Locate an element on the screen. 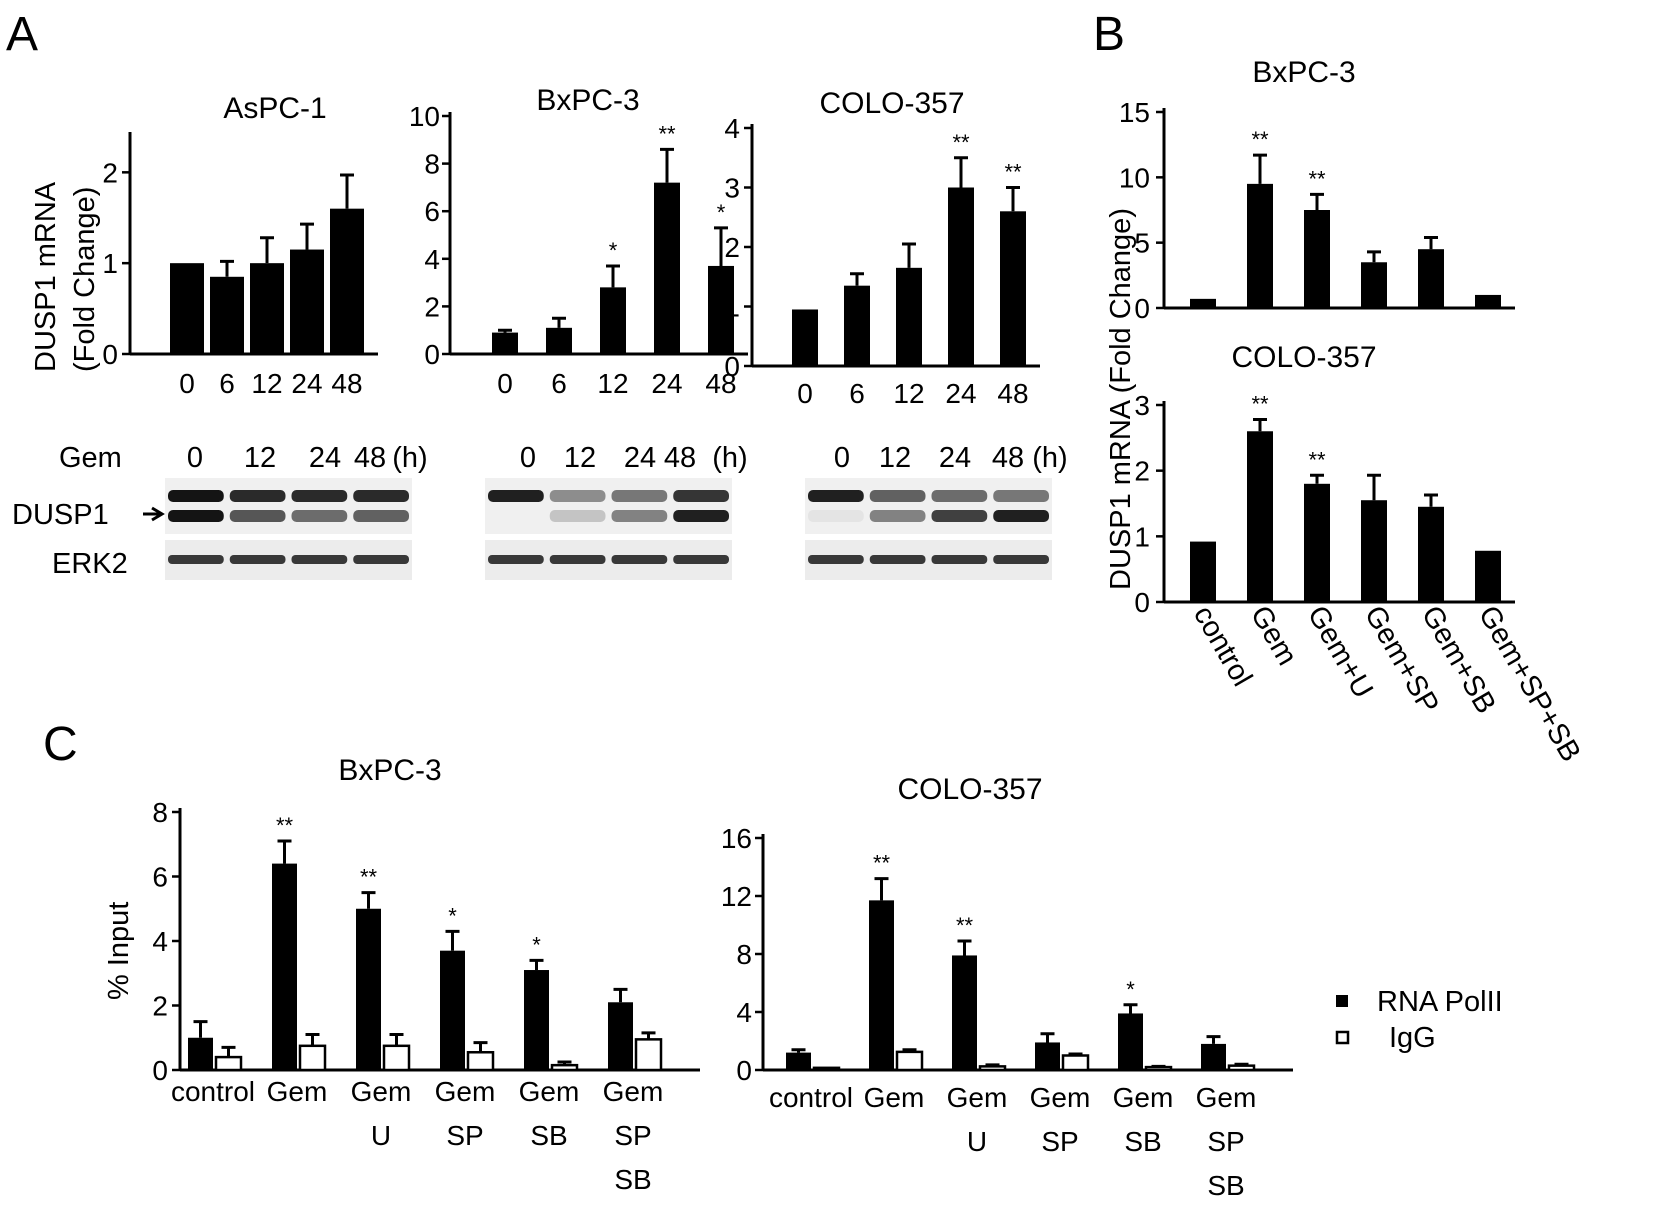 Image resolution: width=1664 pixels, height=1205 pixels. blot-hours-label: (h) is located at coordinates (409, 458).